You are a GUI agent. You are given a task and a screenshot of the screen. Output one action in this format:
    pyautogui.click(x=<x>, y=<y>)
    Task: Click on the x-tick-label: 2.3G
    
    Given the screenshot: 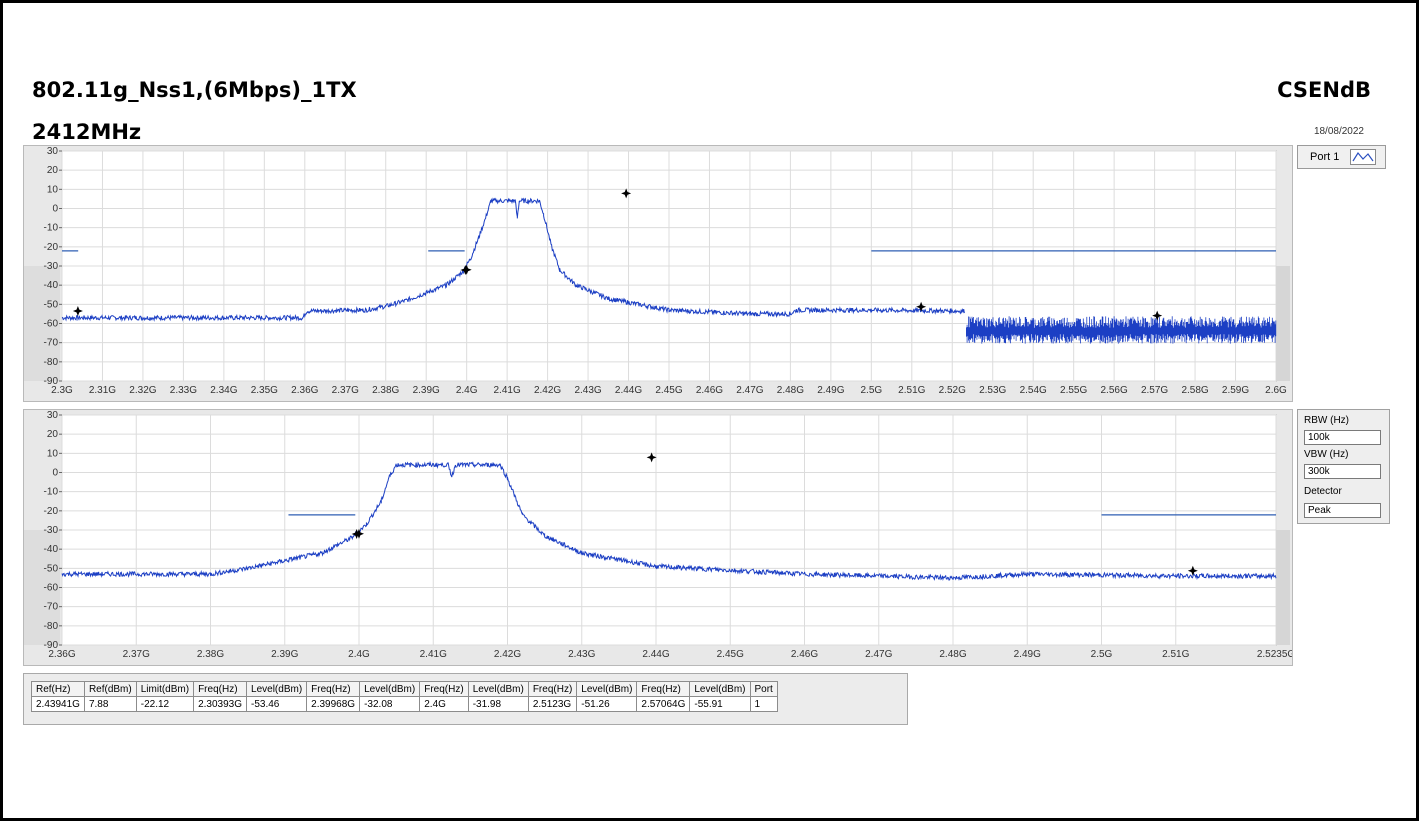 What is the action you would take?
    pyautogui.click(x=62, y=390)
    